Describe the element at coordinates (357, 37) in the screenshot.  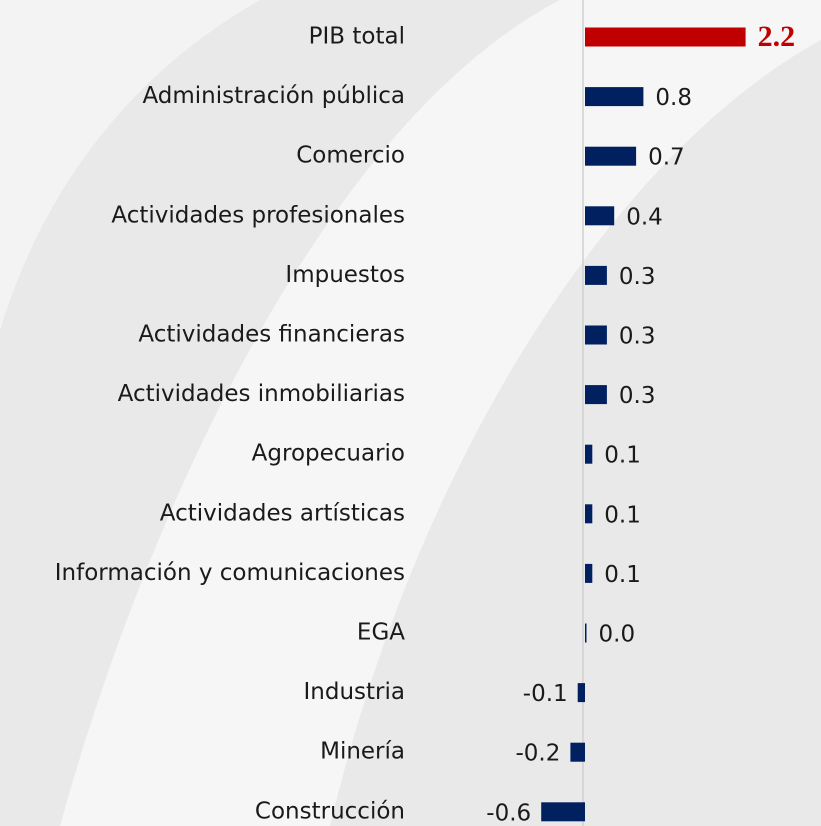
I see `category-label: PIB total` at that location.